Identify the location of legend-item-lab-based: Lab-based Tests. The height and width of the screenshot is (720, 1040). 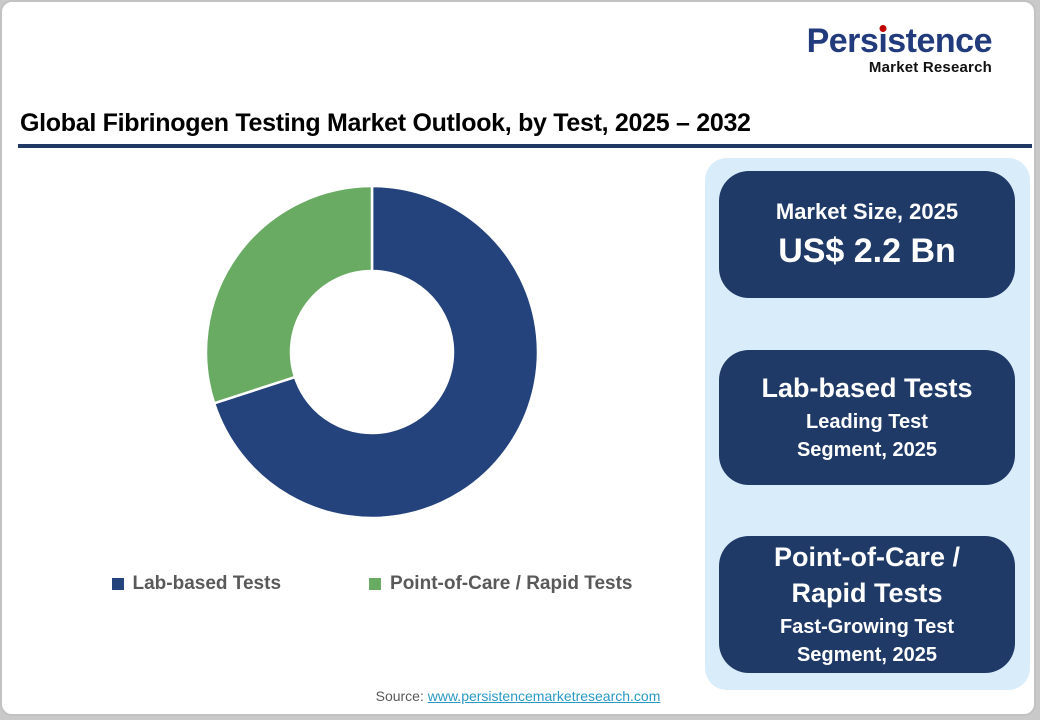
(196, 584).